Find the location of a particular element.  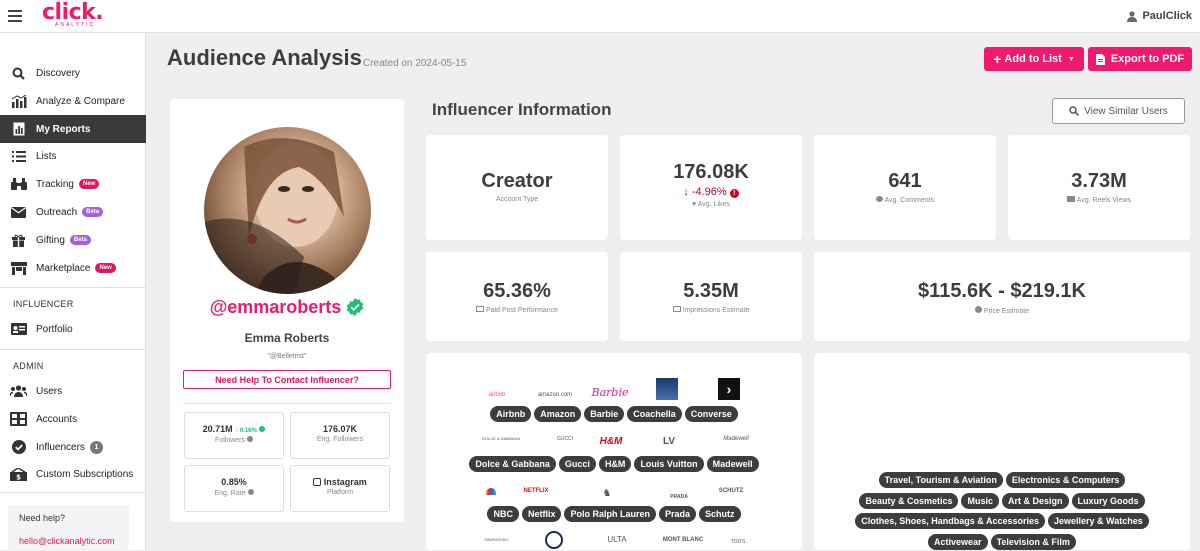

section-admin: ADMIN is located at coordinates (28, 366).